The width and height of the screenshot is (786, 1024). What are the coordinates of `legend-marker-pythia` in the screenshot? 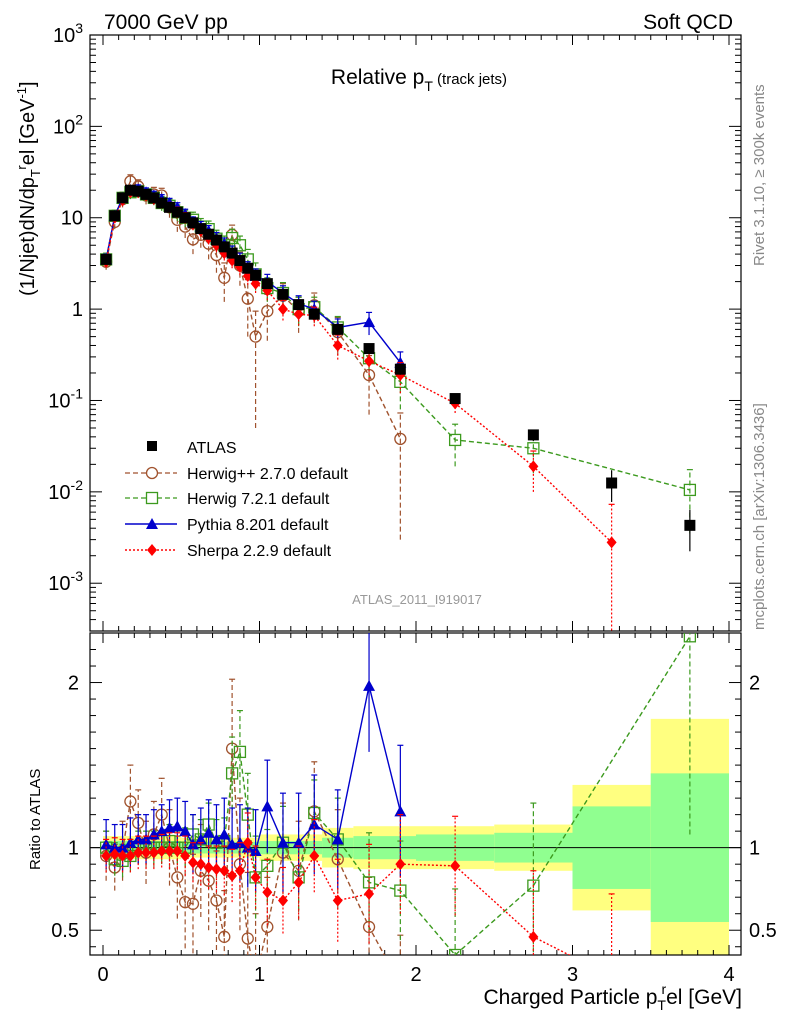 It's located at (152, 523).